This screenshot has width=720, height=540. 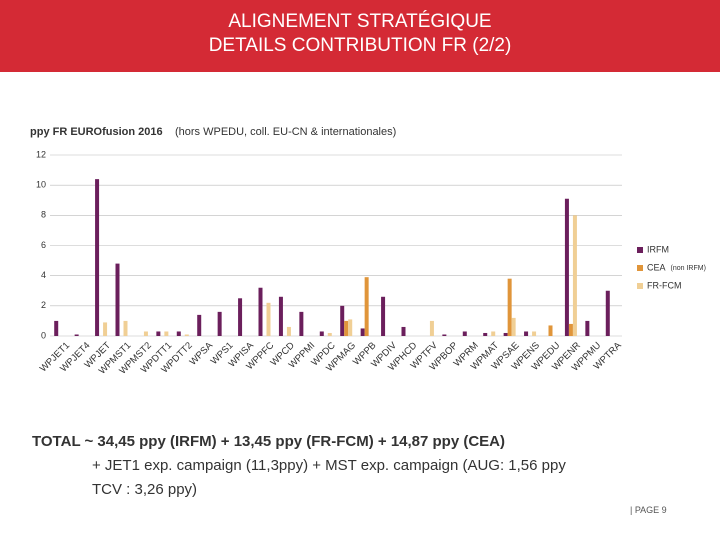 I want to click on y-tick-label: 12, so click(x=41, y=154).